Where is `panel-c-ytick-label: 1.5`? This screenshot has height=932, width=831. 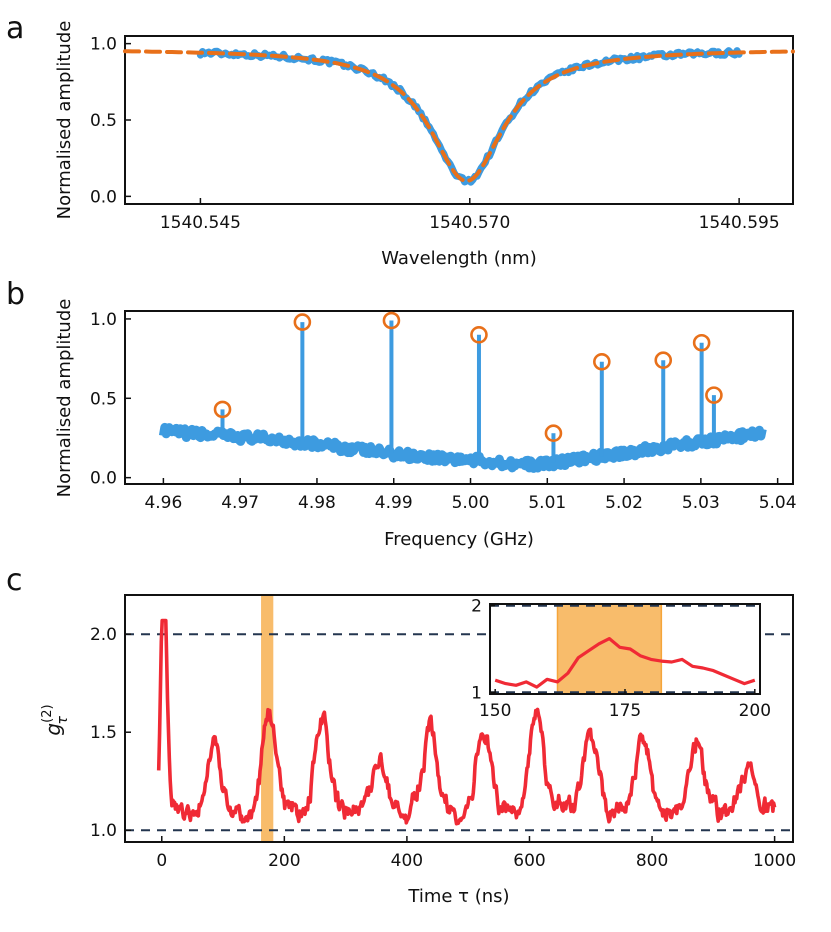 panel-c-ytick-label: 1.5 is located at coordinates (103, 733).